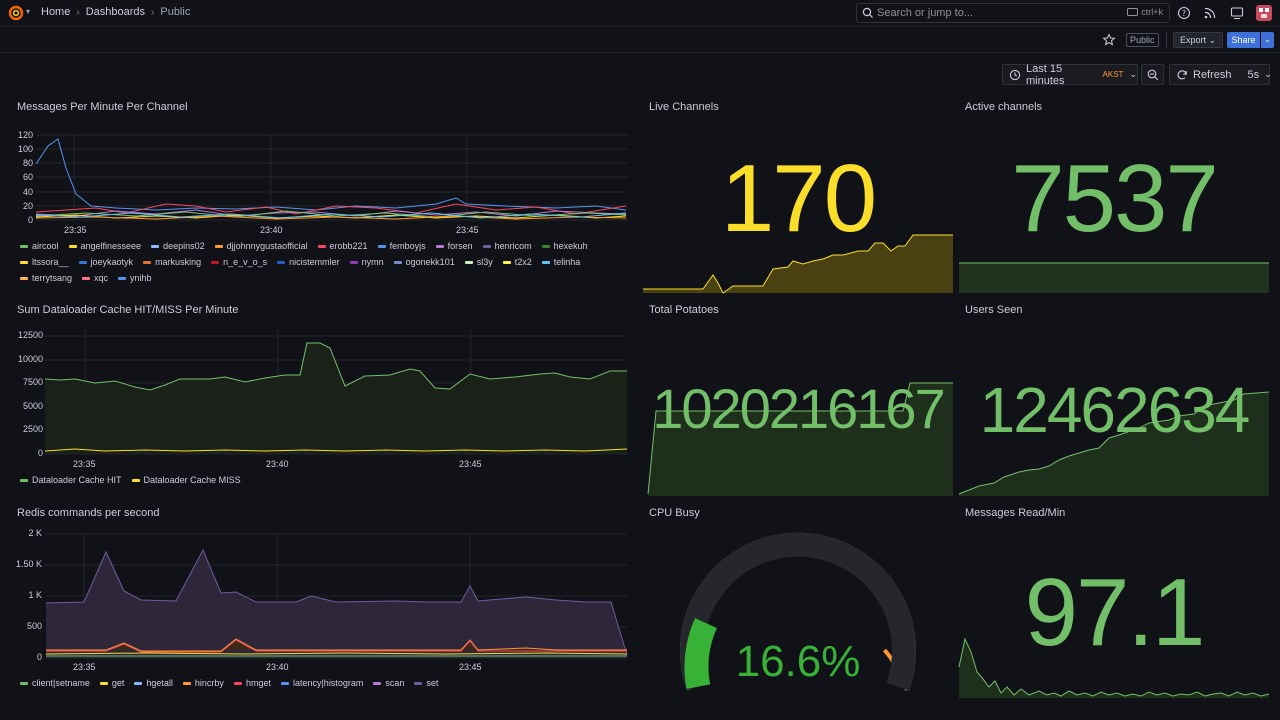 This screenshot has height=720, width=1280. I want to click on panel-title: Sum Dataloader Cache HIT/MISS Per Minute, so click(128, 310).